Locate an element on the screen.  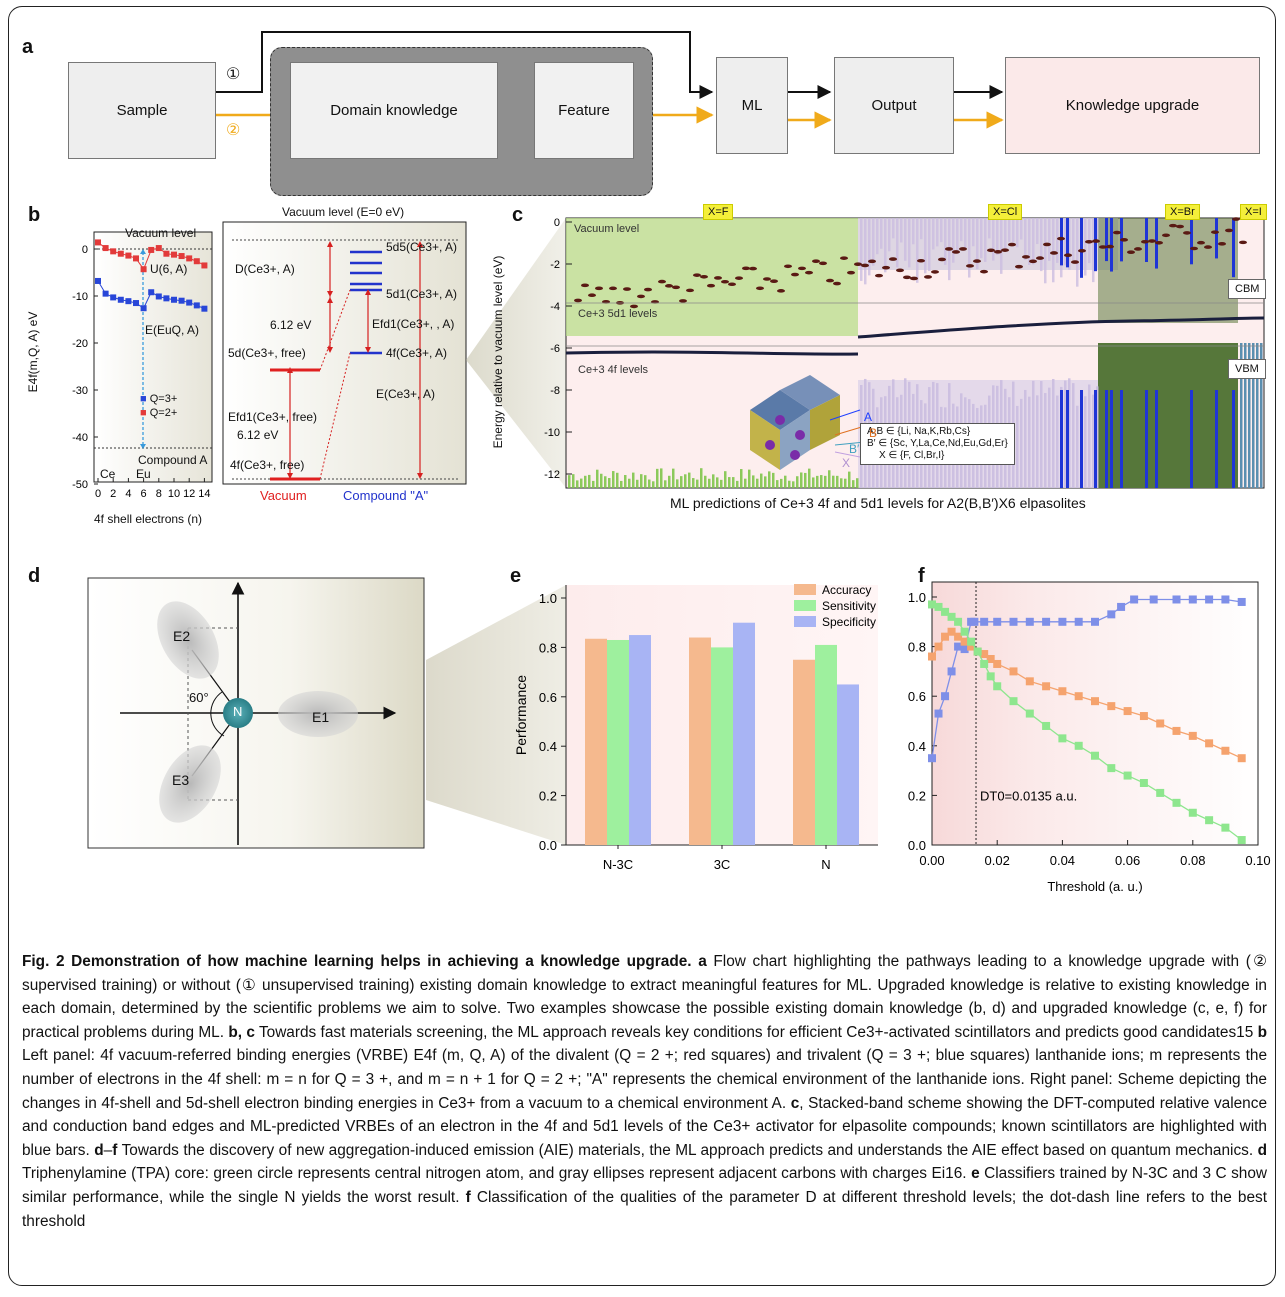
c-legend-line-1: A,B ∈ {Li, Na,K,Rb,Cs} is located at coordinates (919, 431).